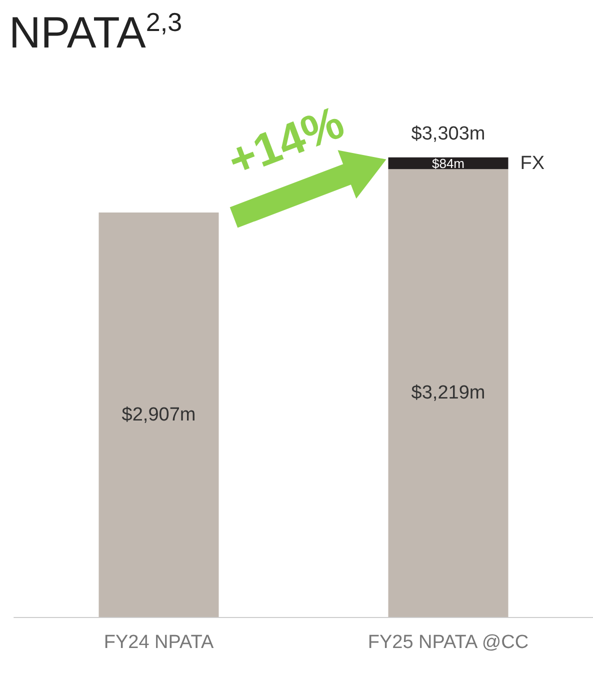 This screenshot has width=593, height=676. Describe the element at coordinates (448, 133) in the screenshot. I see `total-label: $3,303m` at that location.